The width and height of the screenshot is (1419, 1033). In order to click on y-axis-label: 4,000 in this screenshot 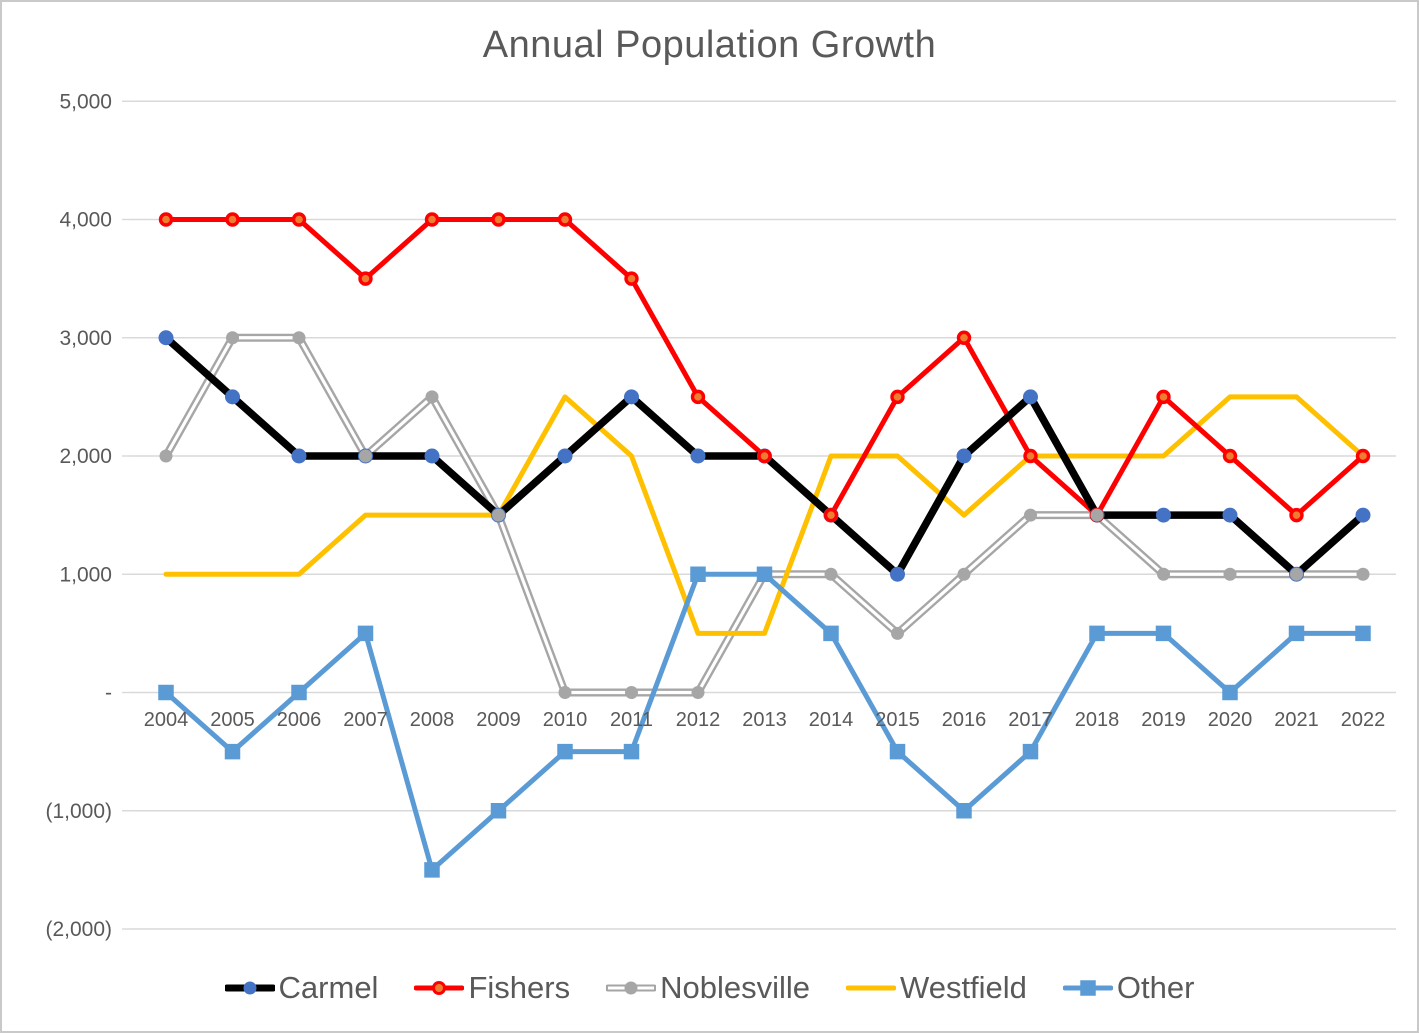, I will do `click(85, 220)`.